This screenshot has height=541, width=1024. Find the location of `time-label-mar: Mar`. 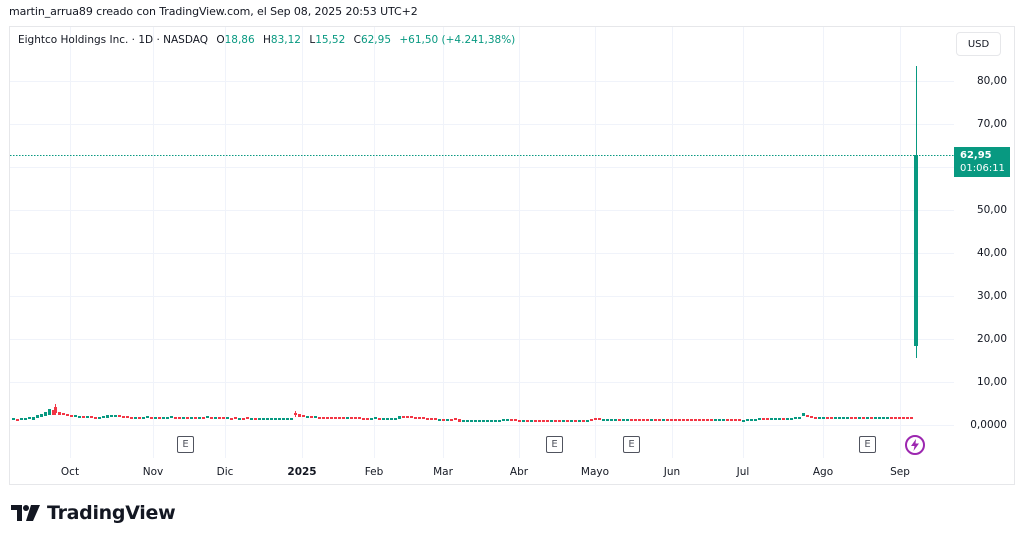

time-label-mar: Mar is located at coordinates (443, 472).